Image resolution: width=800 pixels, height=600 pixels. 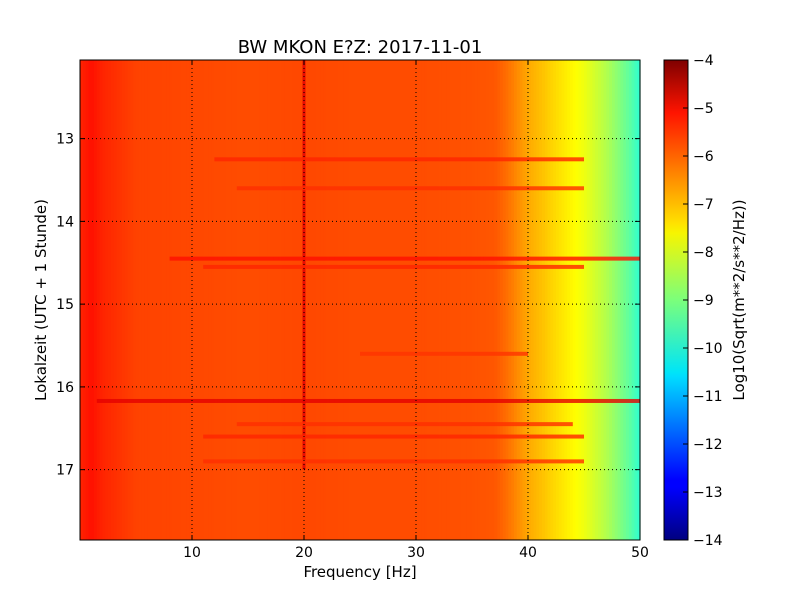 What do you see at coordinates (703, 157) in the screenshot?
I see `colorbar-tick-label: −6` at bounding box center [703, 157].